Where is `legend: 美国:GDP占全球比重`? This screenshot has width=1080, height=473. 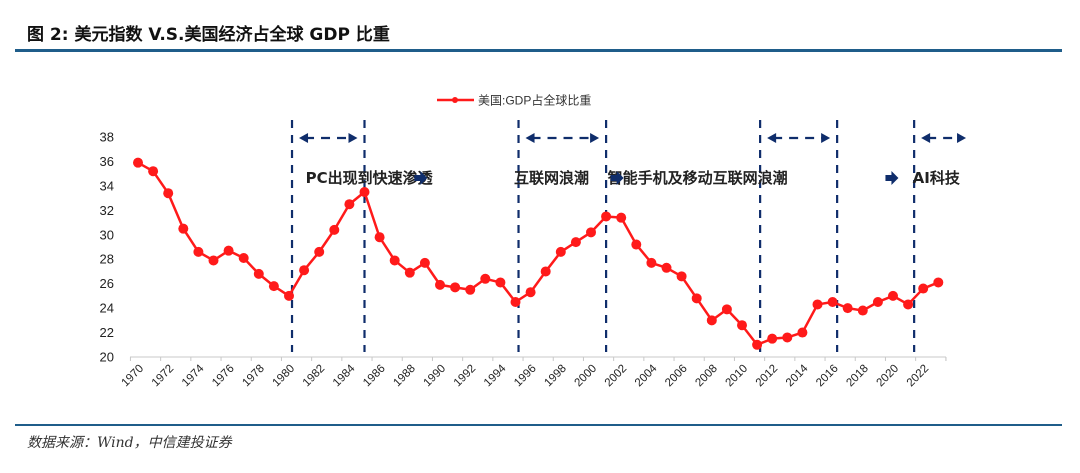
legend: 美国:GDP占全球比重 is located at coordinates (514, 100).